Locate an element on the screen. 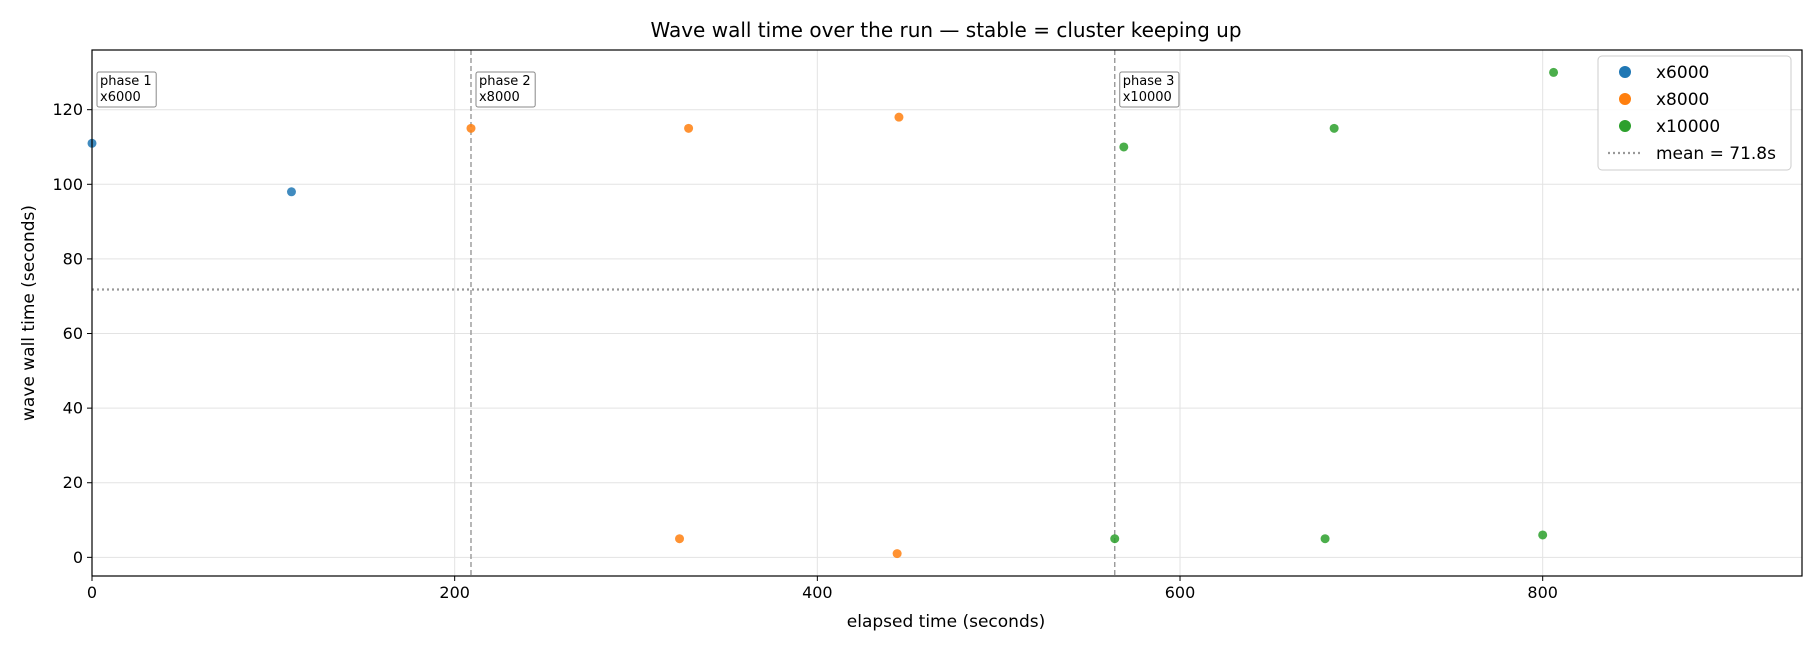 The width and height of the screenshot is (1820, 650). y-tick-label: 20 is located at coordinates (73, 482).